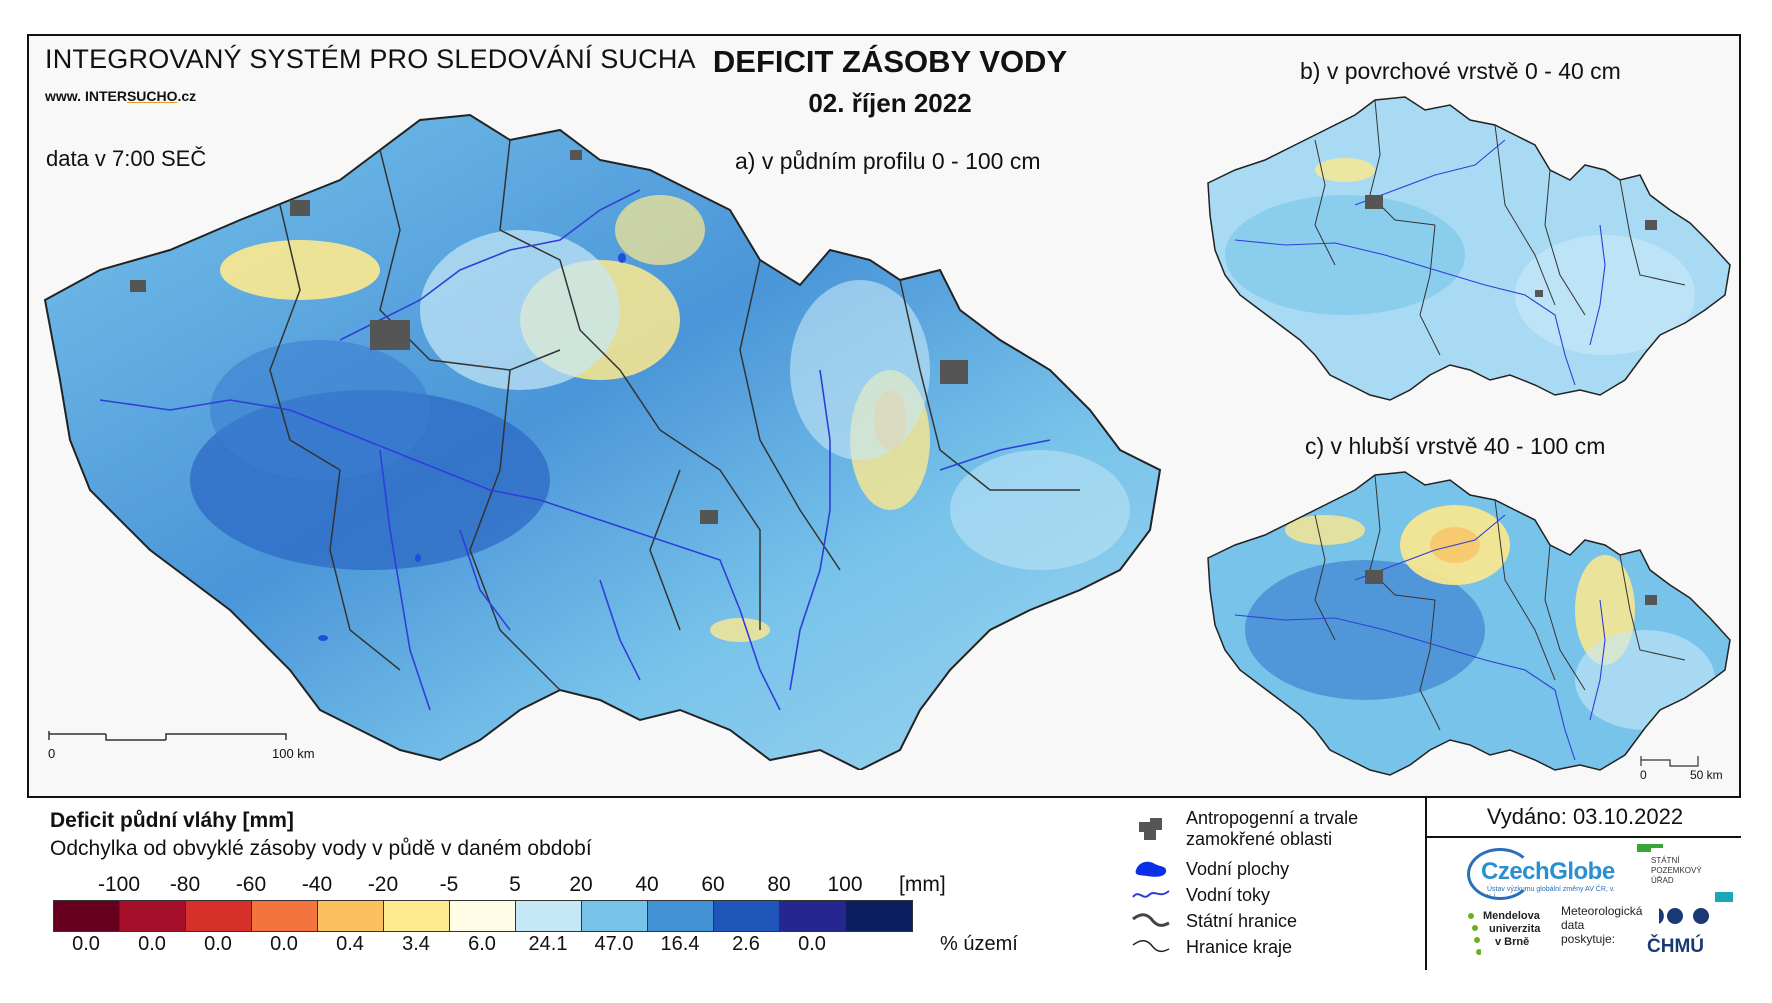 Image resolution: width=1772 pixels, height=1003 pixels. Describe the element at coordinates (845, 884) in the screenshot. I see `legend-break-label: 100` at that location.